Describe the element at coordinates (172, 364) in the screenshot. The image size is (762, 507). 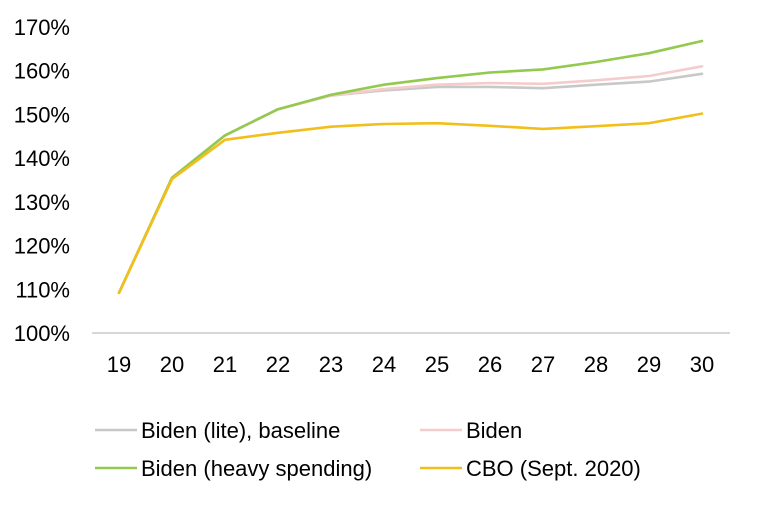
I see `x-tick-label: 20` at that location.